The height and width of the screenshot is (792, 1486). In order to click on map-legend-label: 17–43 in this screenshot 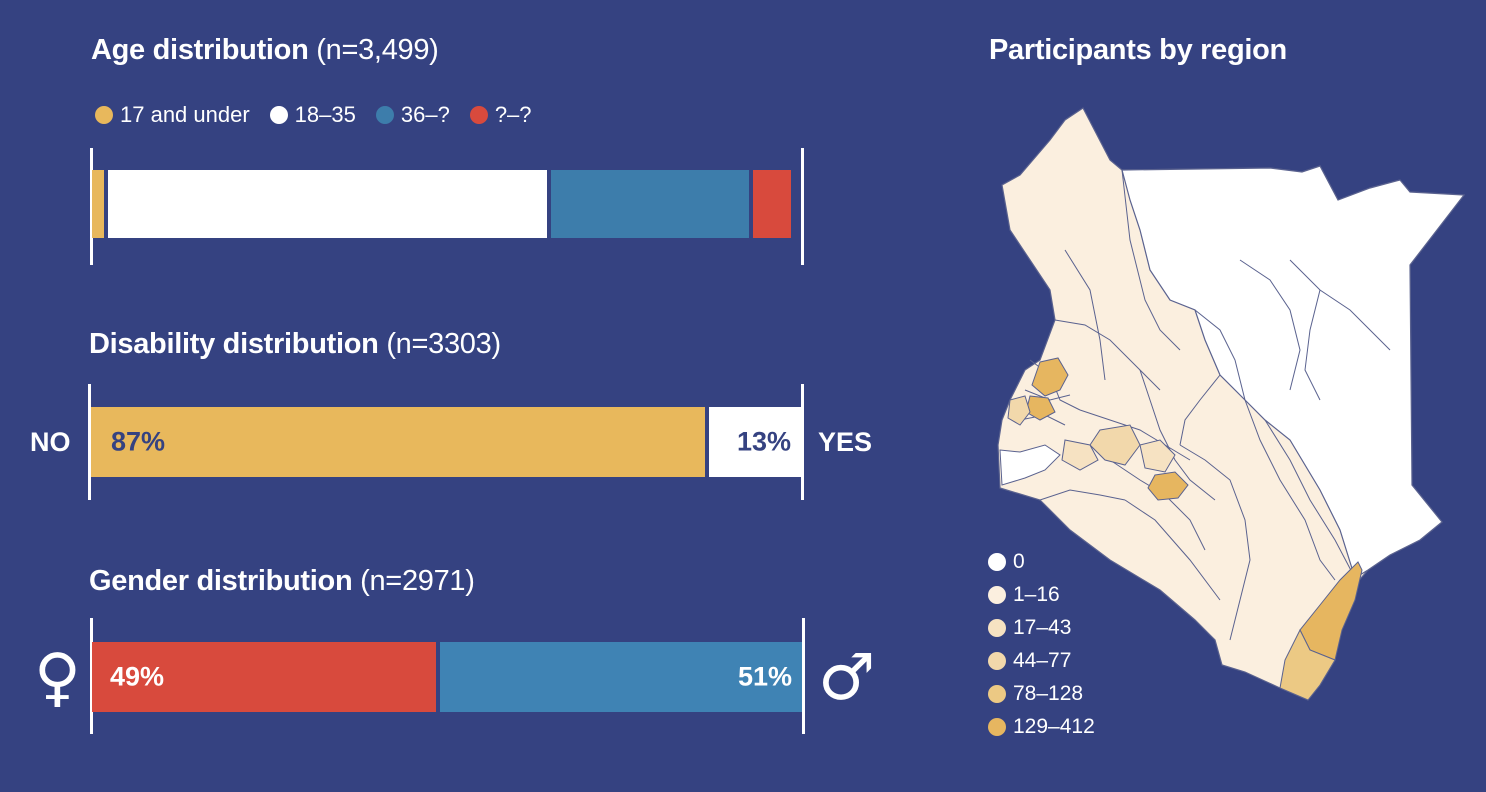, I will do `click(1042, 627)`.